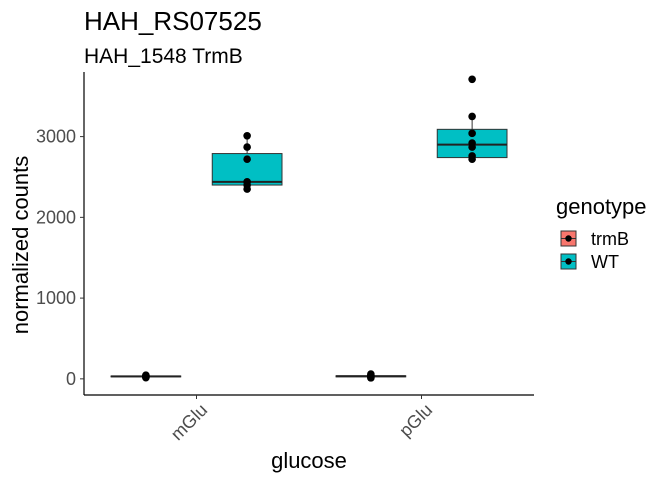  I want to click on y-tick-label: 2000, so click(56, 217).